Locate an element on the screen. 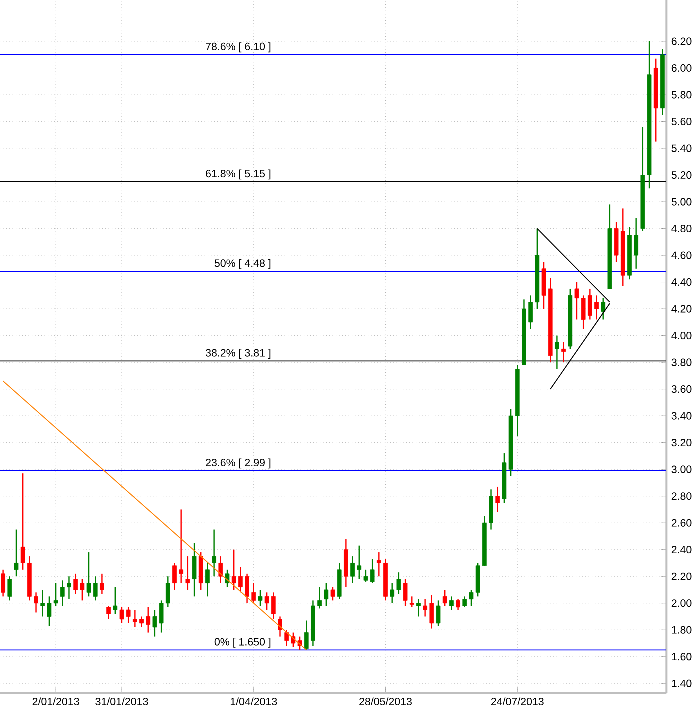 The image size is (698, 708). y-tick-label: 5.00 is located at coordinates (682, 202).